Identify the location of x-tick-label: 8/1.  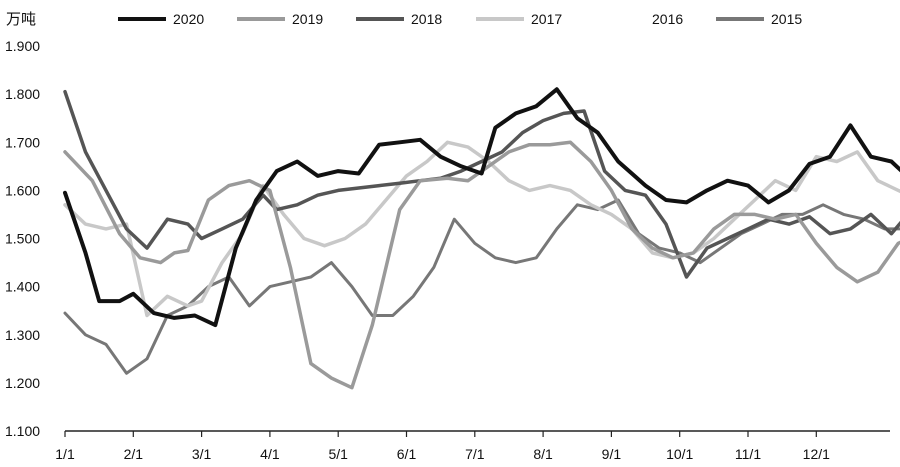
(543, 454).